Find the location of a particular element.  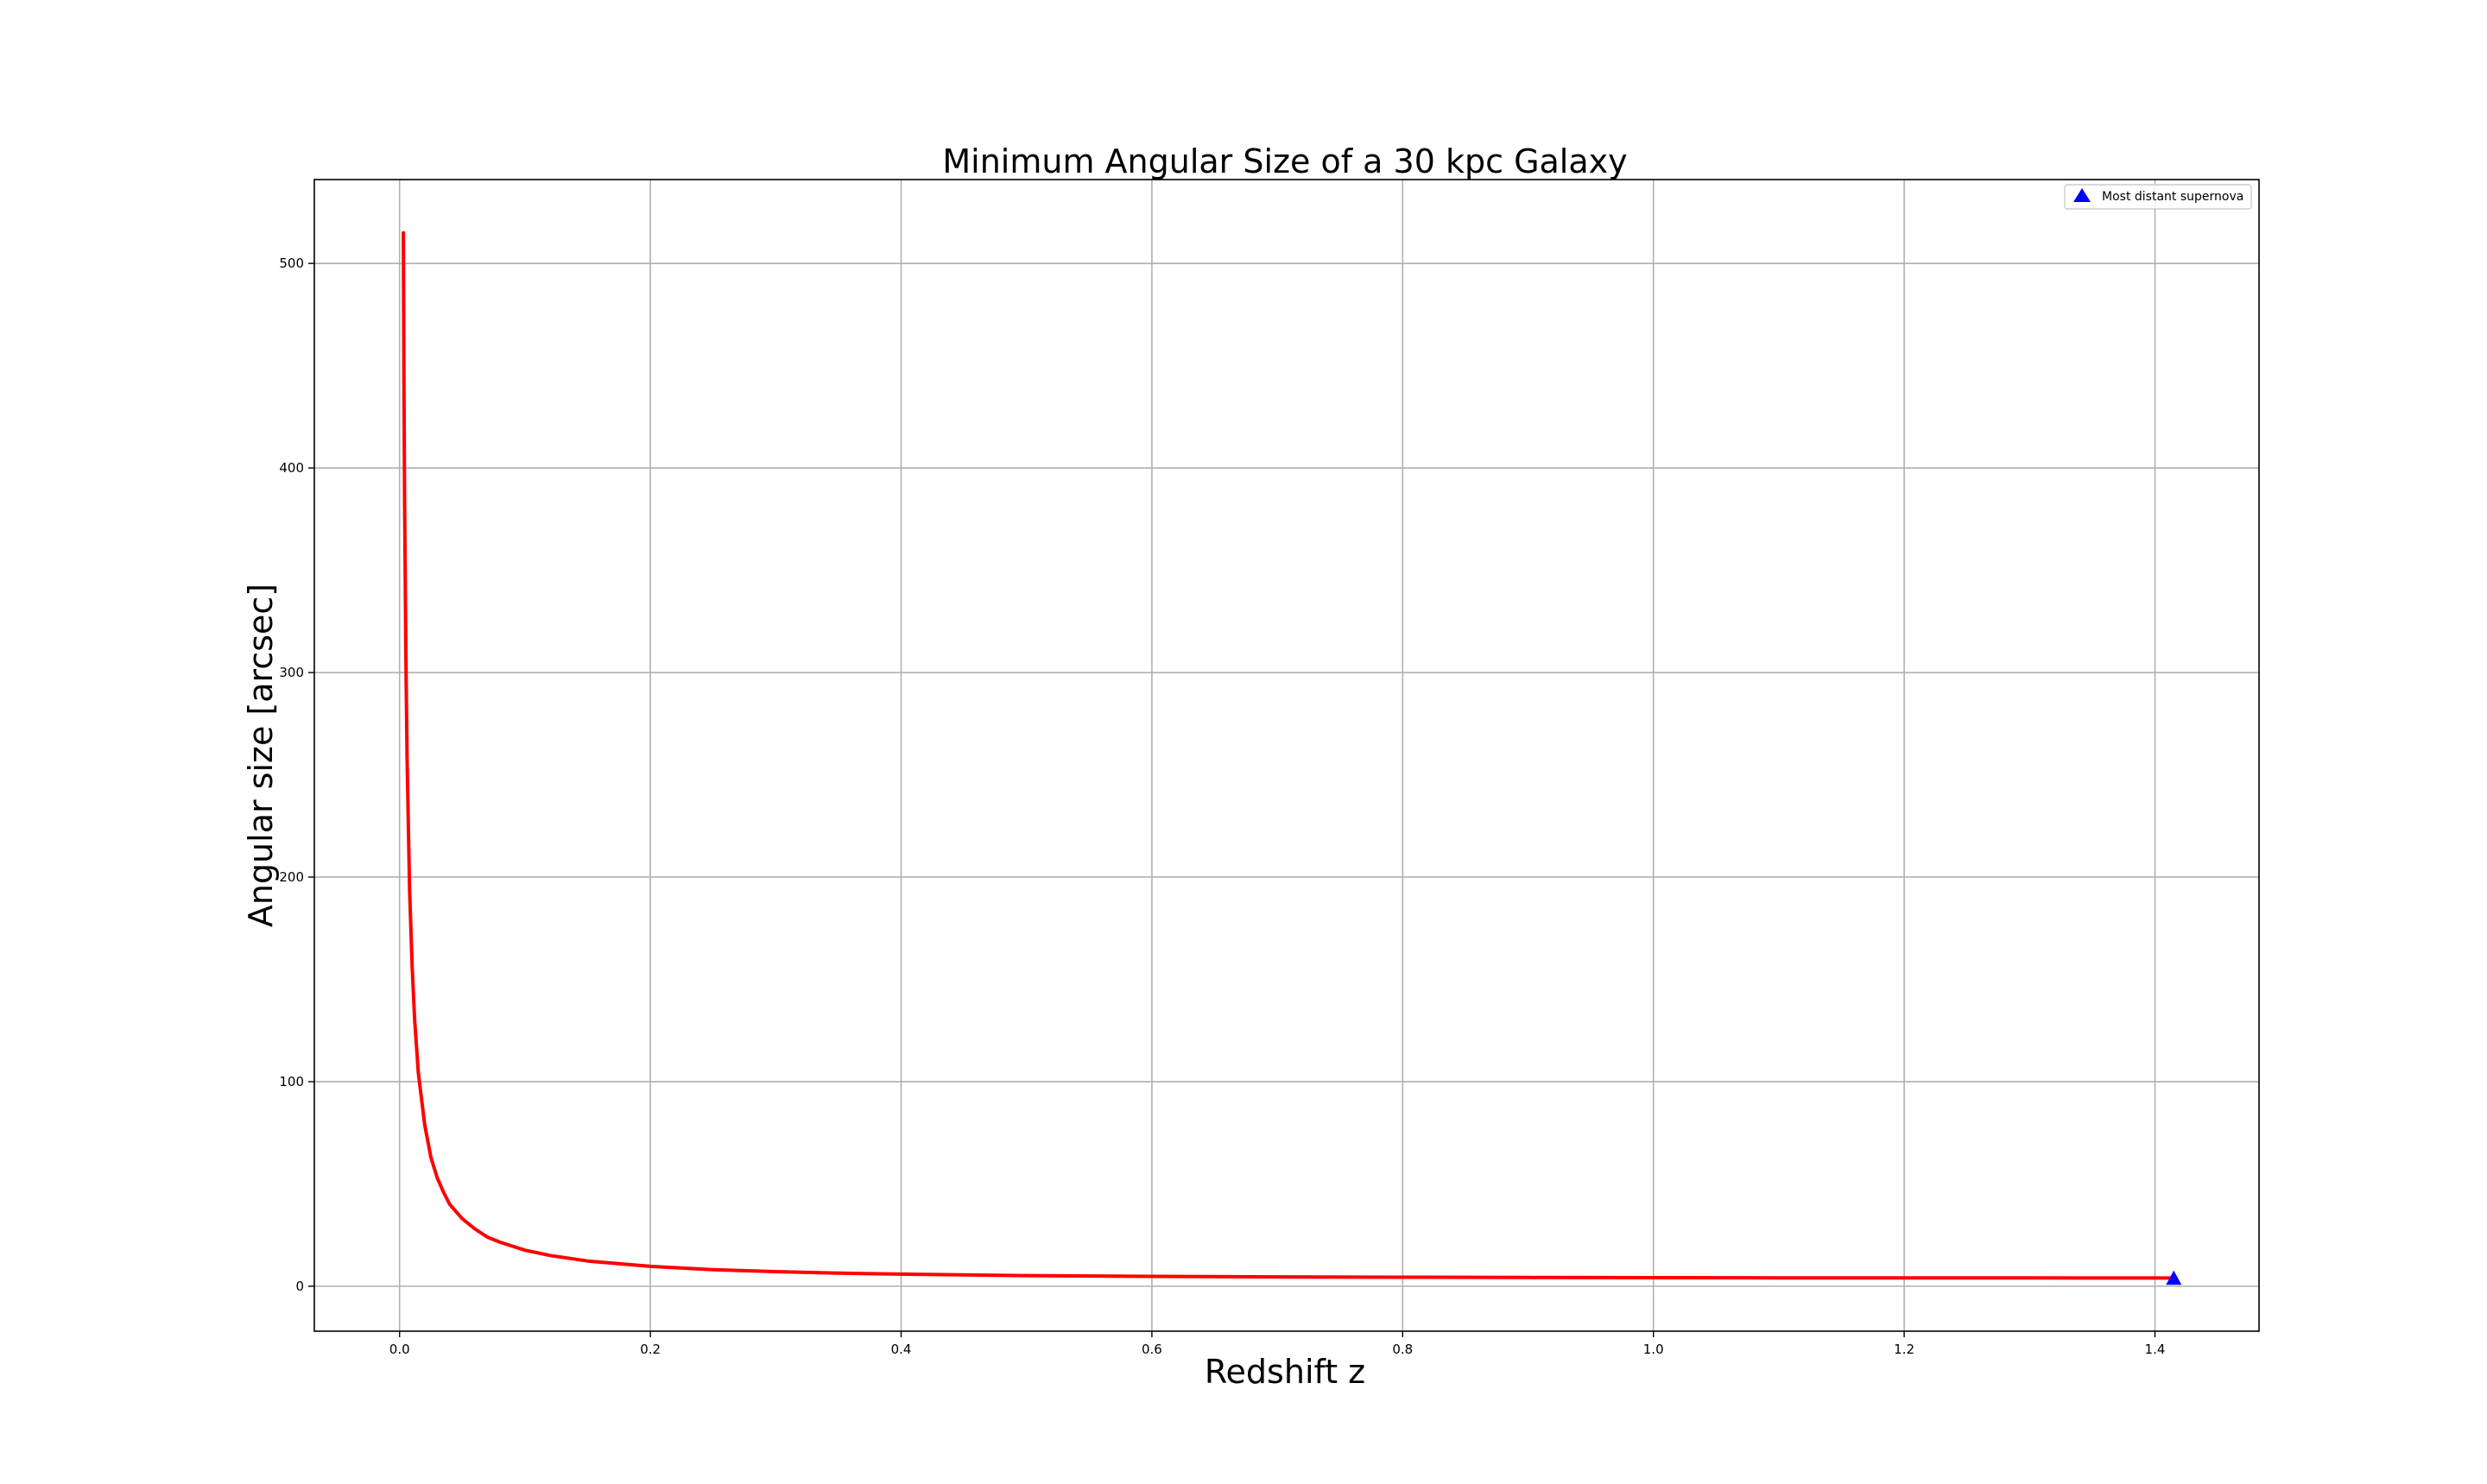

x-tick-label: 0.8 is located at coordinates (1402, 1349).